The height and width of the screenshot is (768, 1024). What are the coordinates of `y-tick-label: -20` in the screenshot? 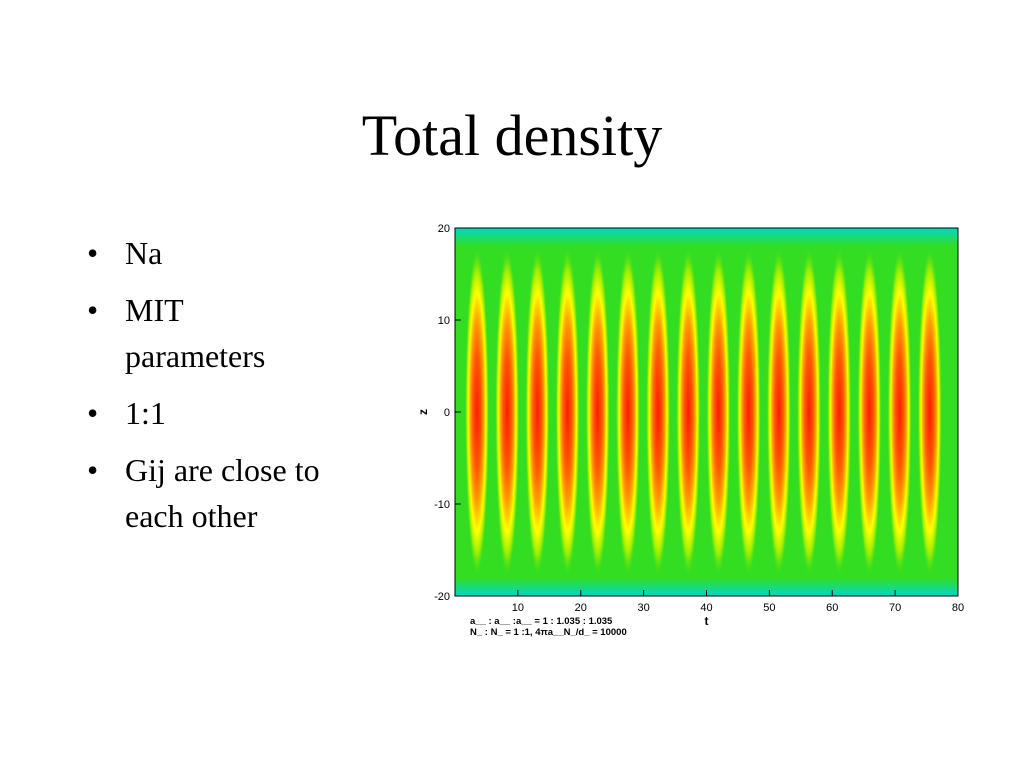 It's located at (442, 597).